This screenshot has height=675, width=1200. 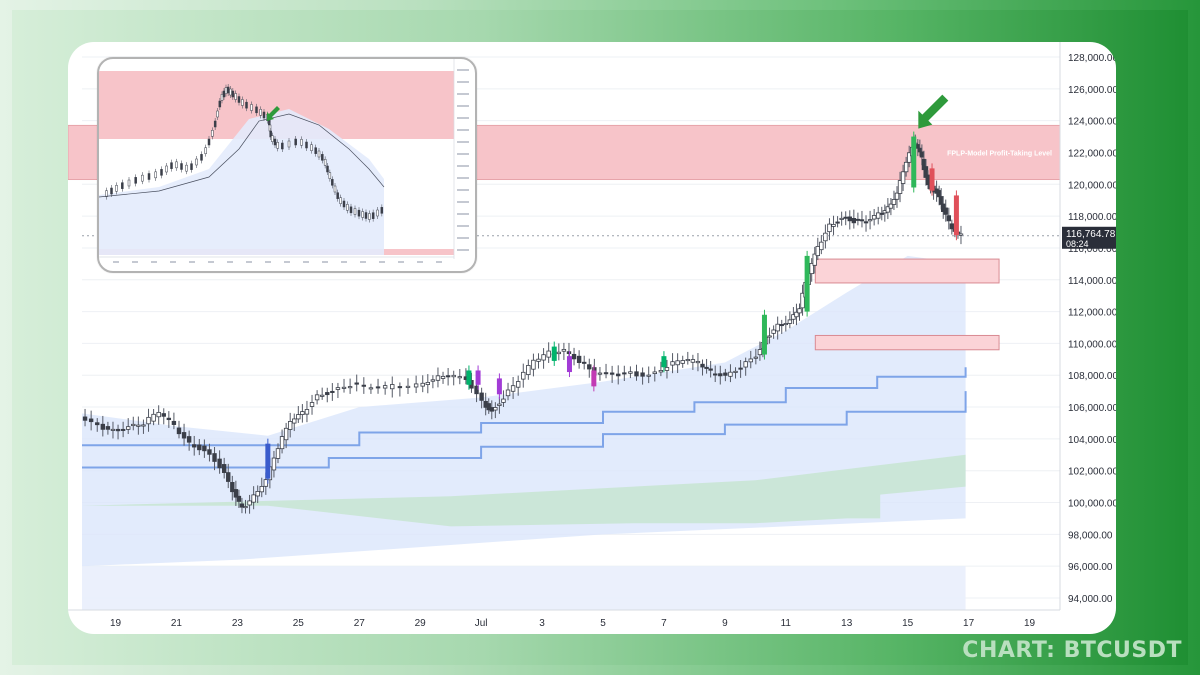 What do you see at coordinates (664, 623) in the screenshot?
I see `x-tick-label: 7` at bounding box center [664, 623].